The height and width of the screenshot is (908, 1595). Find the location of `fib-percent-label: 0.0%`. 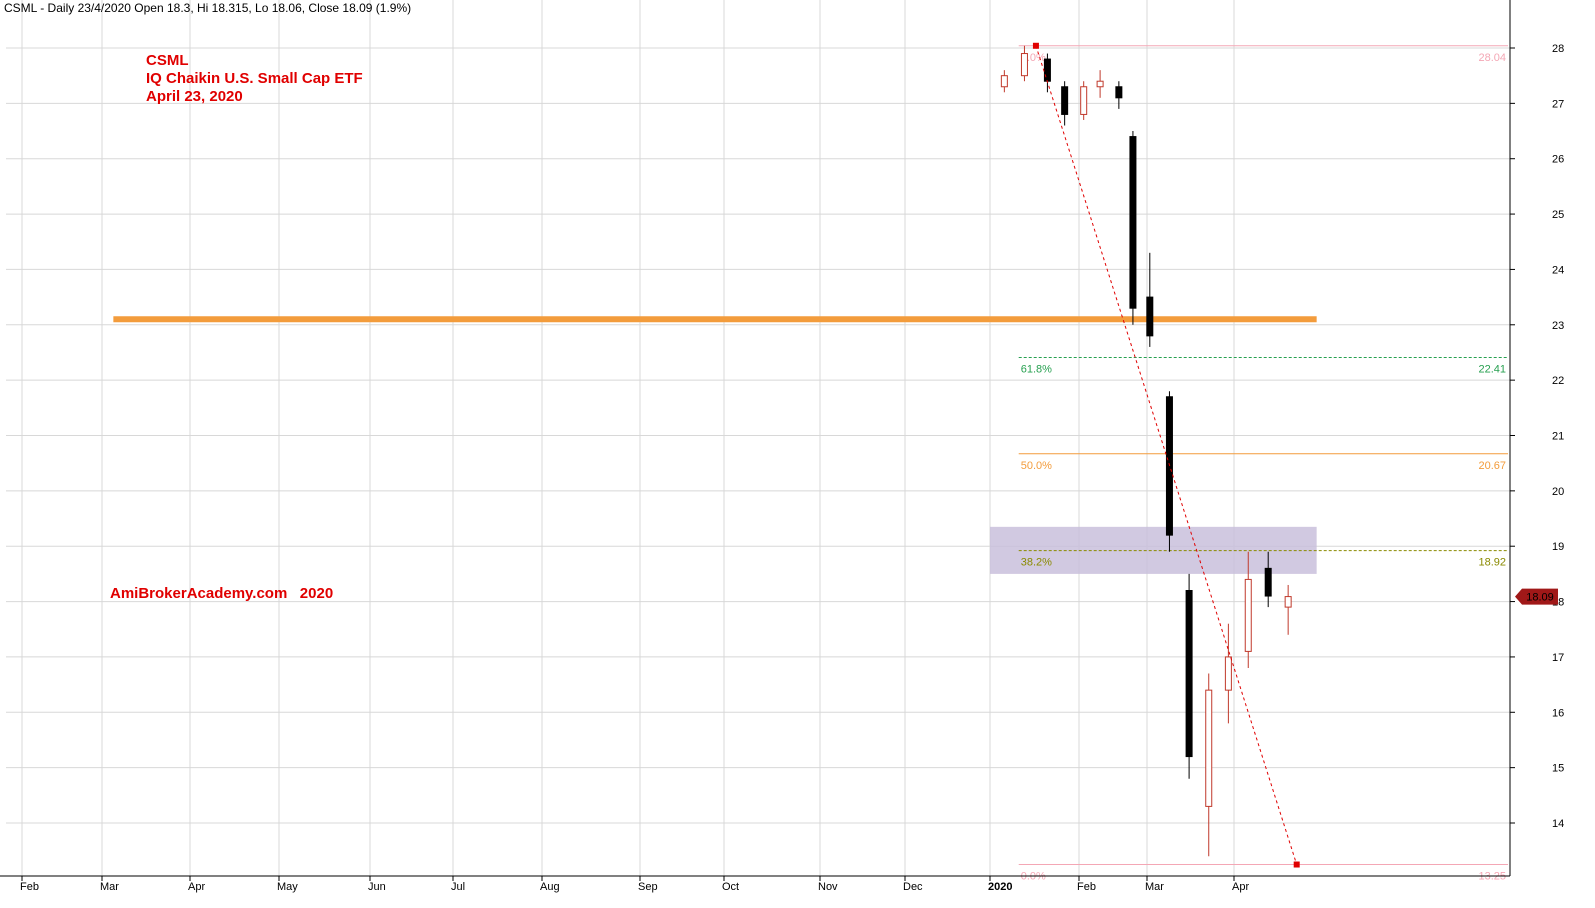

fib-percent-label: 0.0% is located at coordinates (1033, 877).